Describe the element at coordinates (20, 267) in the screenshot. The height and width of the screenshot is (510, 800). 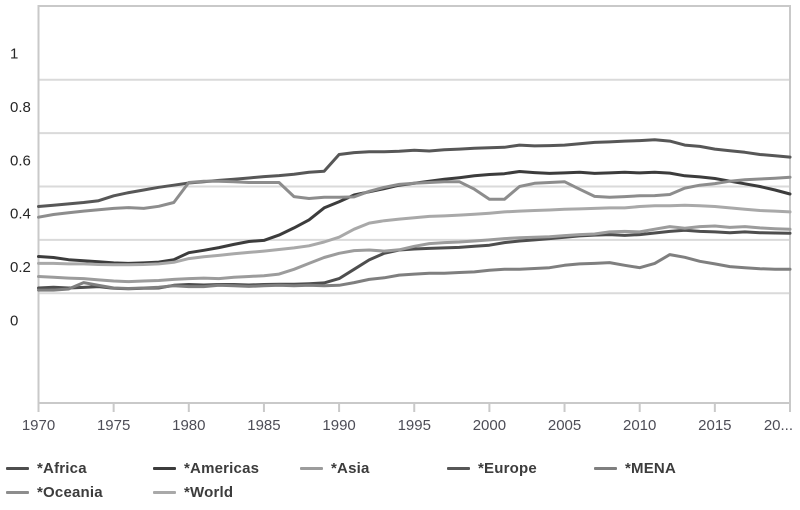
I see `y-tick-label: 0.2` at that location.